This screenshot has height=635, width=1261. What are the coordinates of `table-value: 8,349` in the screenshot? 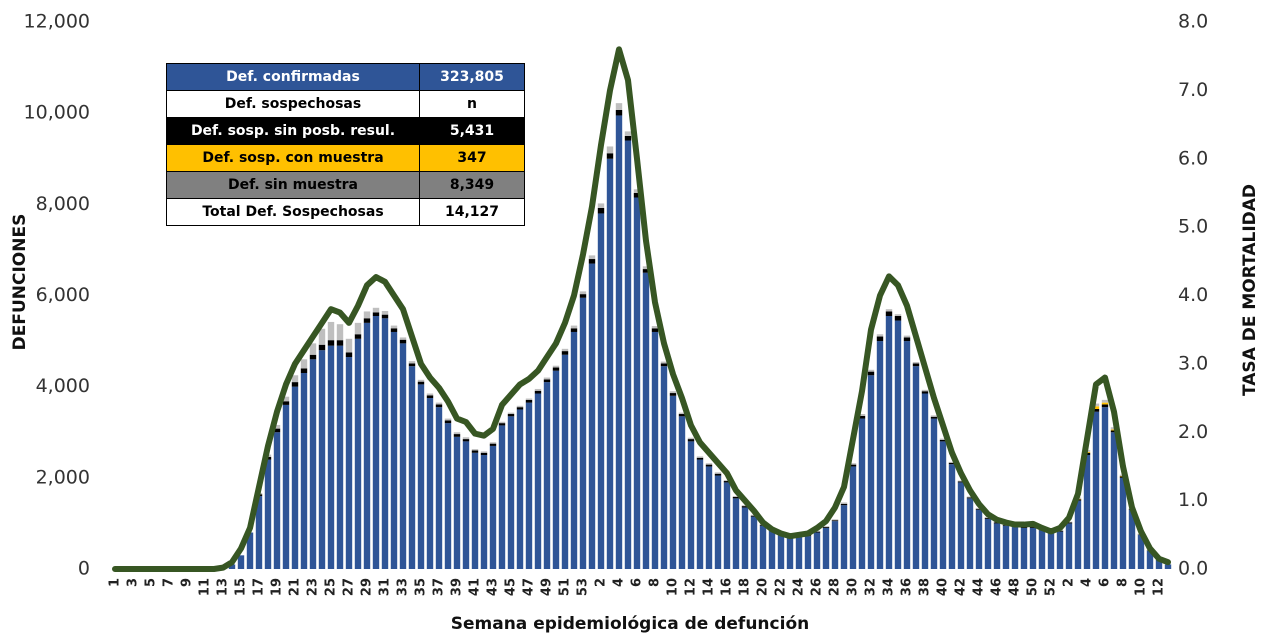 It's located at (472, 185).